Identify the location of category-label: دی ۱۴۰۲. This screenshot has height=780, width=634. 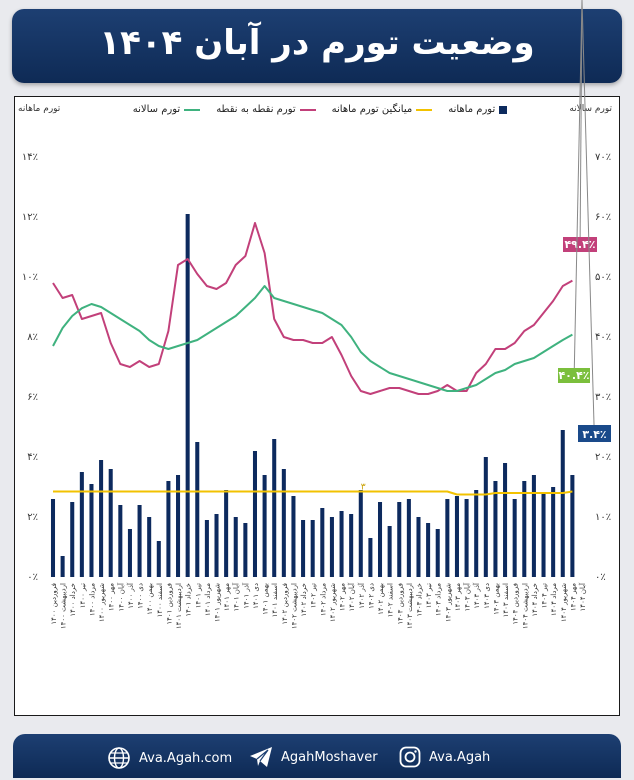
(371, 596).